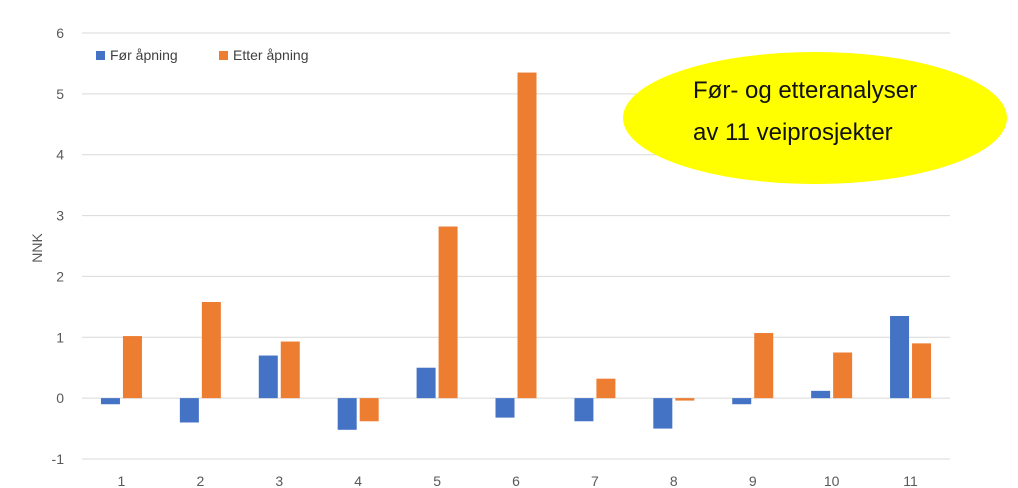 The height and width of the screenshot is (488, 1018). Describe the element at coordinates (202, 55) in the screenshot. I see `legend: Før åpning Etter åpning` at that location.